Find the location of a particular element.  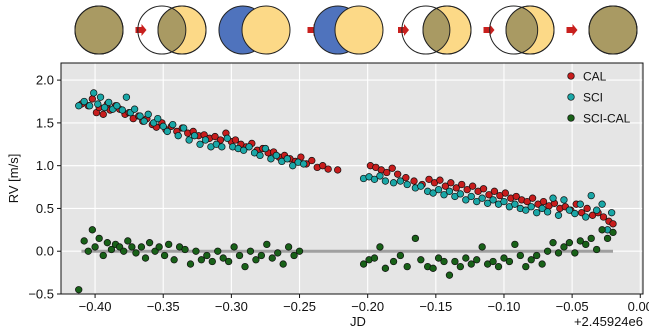

y-tick-label: 1.5 is located at coordinates (45, 122).